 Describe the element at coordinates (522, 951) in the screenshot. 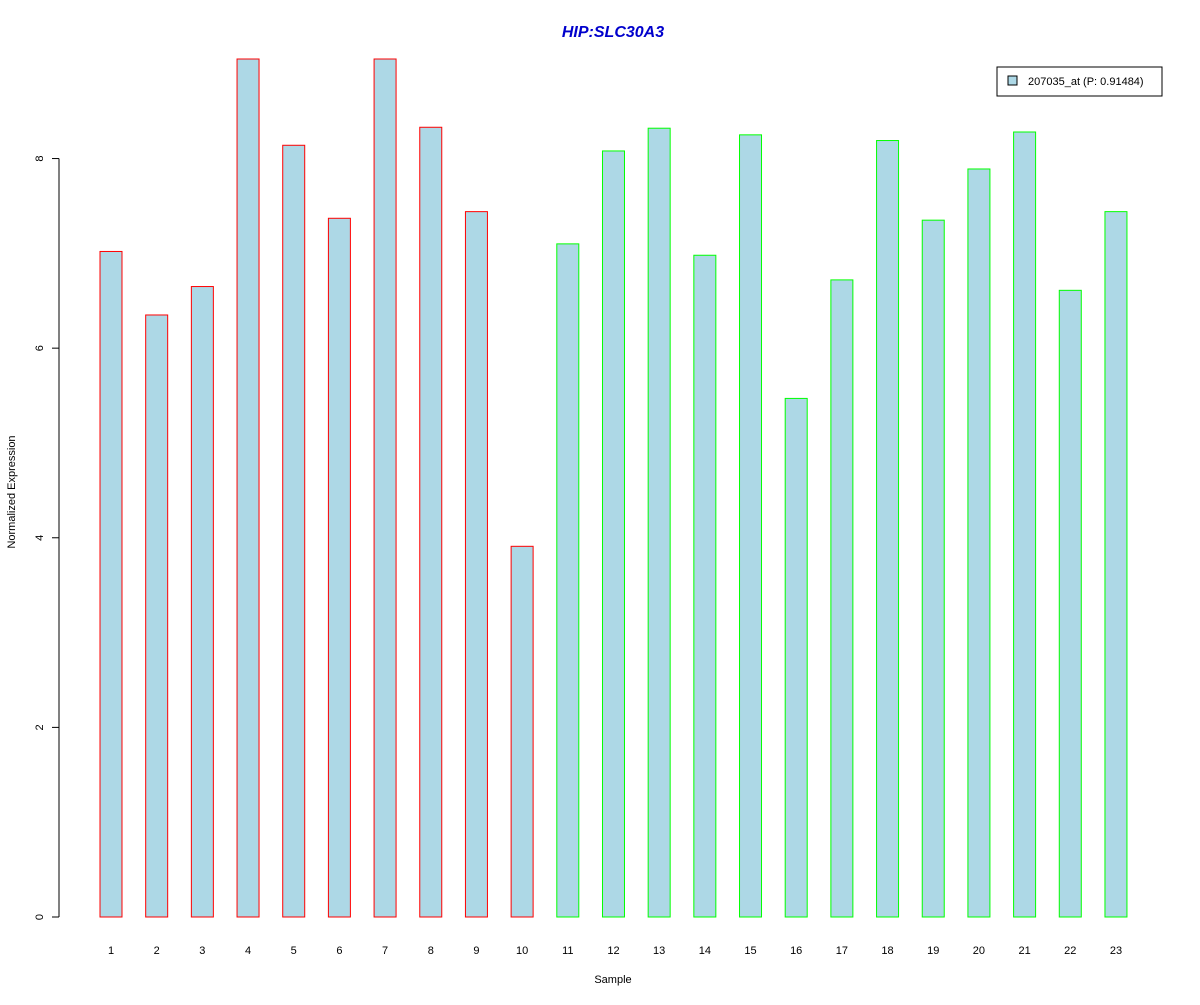

I see `x-tick-label: 10` at that location.